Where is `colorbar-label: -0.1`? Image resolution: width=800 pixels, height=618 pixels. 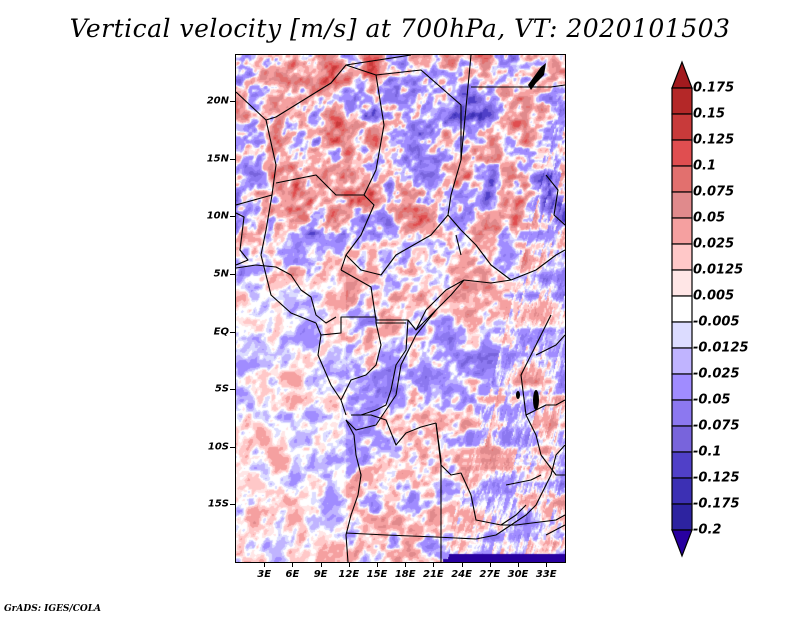
colorbar-label: -0.1 is located at coordinates (707, 452).